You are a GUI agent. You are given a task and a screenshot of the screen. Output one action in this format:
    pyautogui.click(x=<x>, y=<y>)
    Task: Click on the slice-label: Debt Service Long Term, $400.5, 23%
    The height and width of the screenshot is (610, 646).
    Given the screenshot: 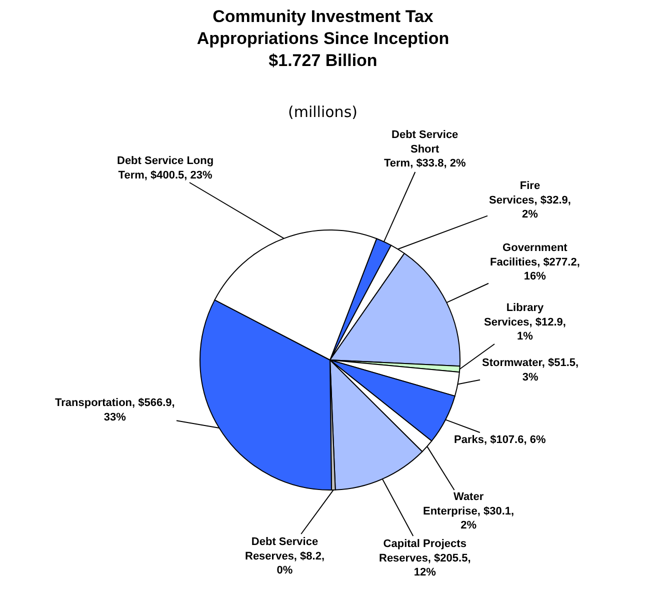 What is the action you would take?
    pyautogui.click(x=165, y=168)
    